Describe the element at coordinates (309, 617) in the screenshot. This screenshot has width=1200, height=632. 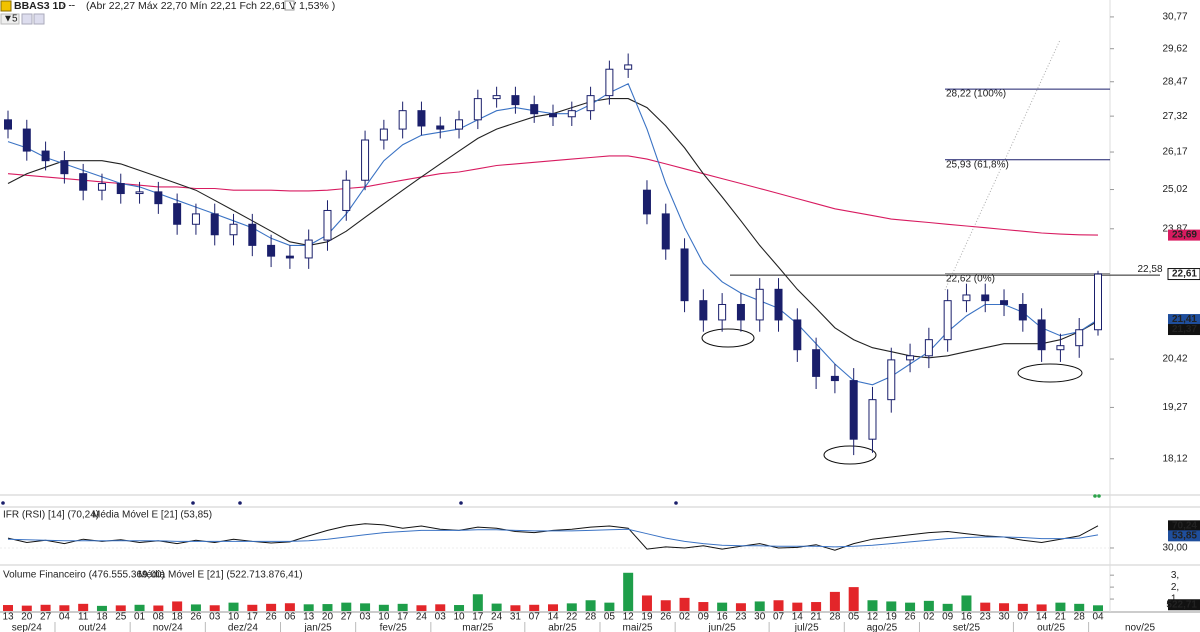
I see `x-tick-label: 13` at that location.